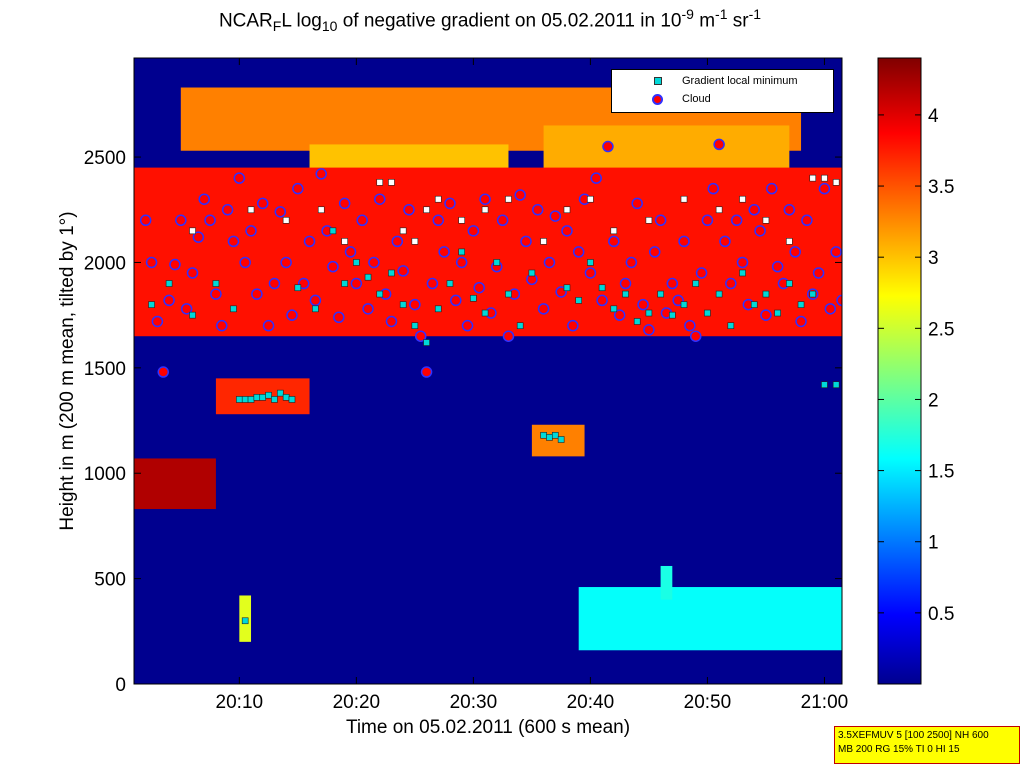 This screenshot has height=767, width=1023. What do you see at coordinates (105, 474) in the screenshot?
I see `y-tick-label: 1000` at bounding box center [105, 474].